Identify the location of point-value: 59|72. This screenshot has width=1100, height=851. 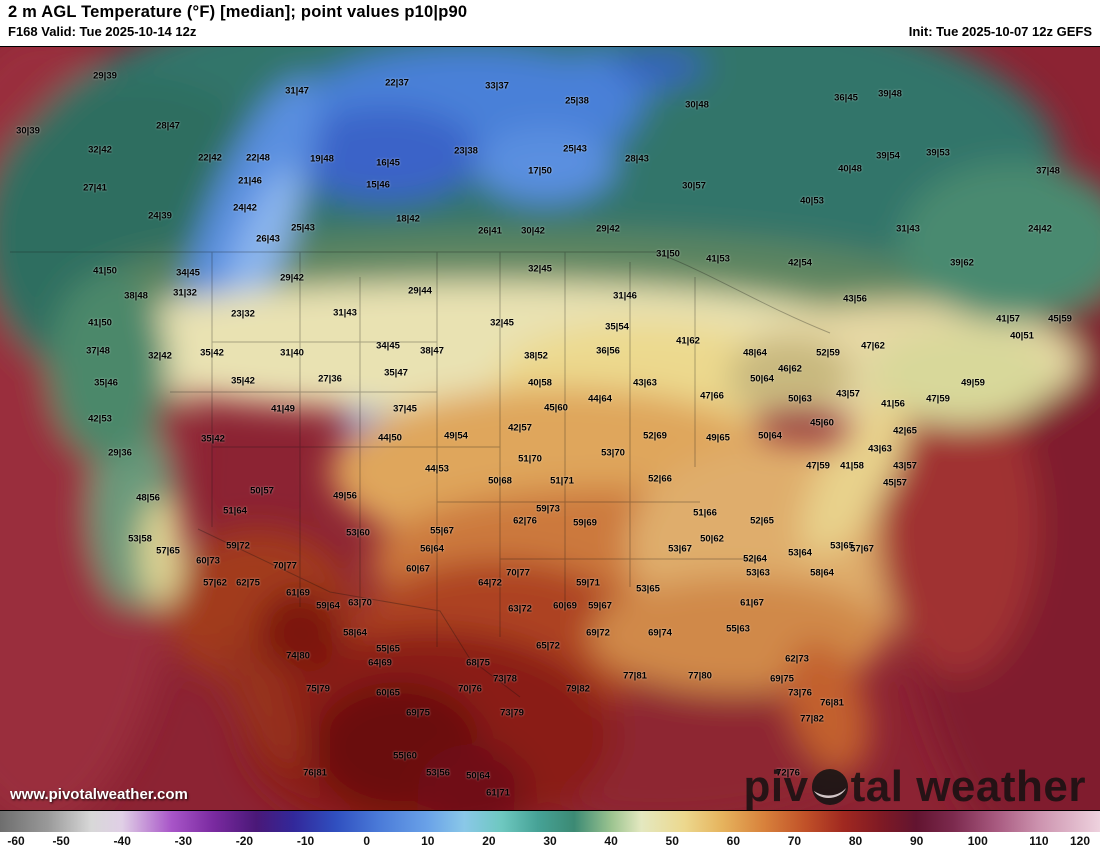
(238, 546).